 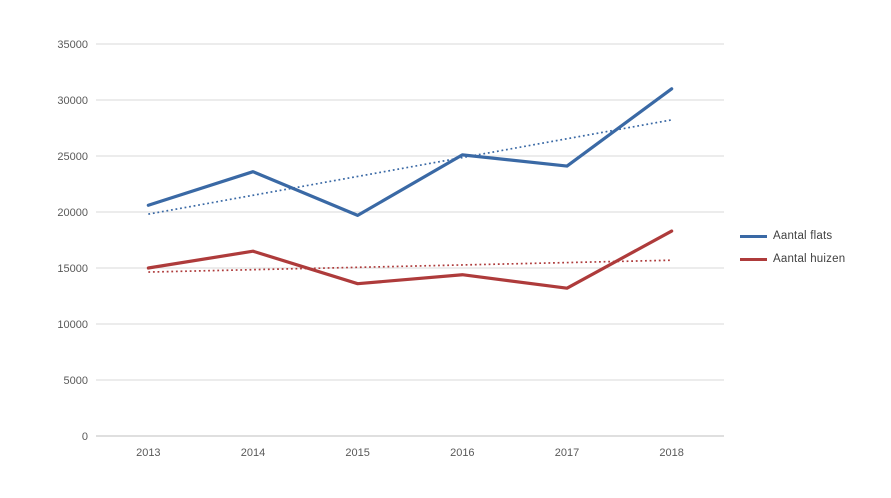 What do you see at coordinates (253, 453) in the screenshot?
I see `x-tick-label: 2014` at bounding box center [253, 453].